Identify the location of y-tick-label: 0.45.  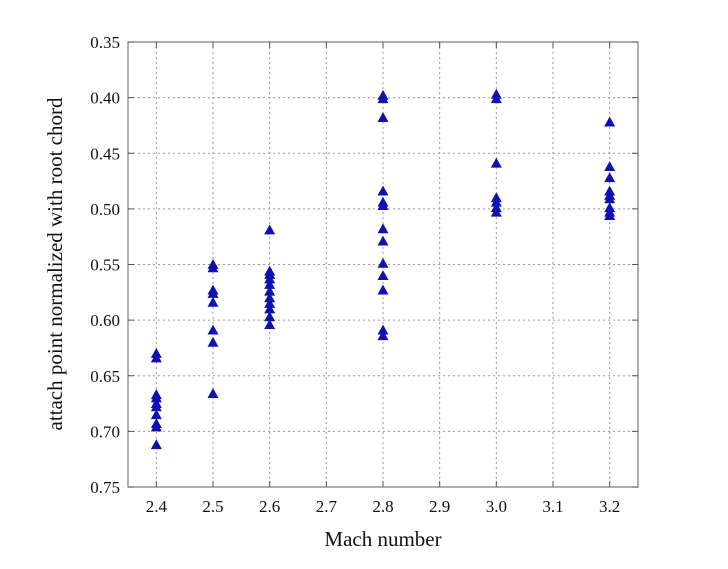
(105, 153).